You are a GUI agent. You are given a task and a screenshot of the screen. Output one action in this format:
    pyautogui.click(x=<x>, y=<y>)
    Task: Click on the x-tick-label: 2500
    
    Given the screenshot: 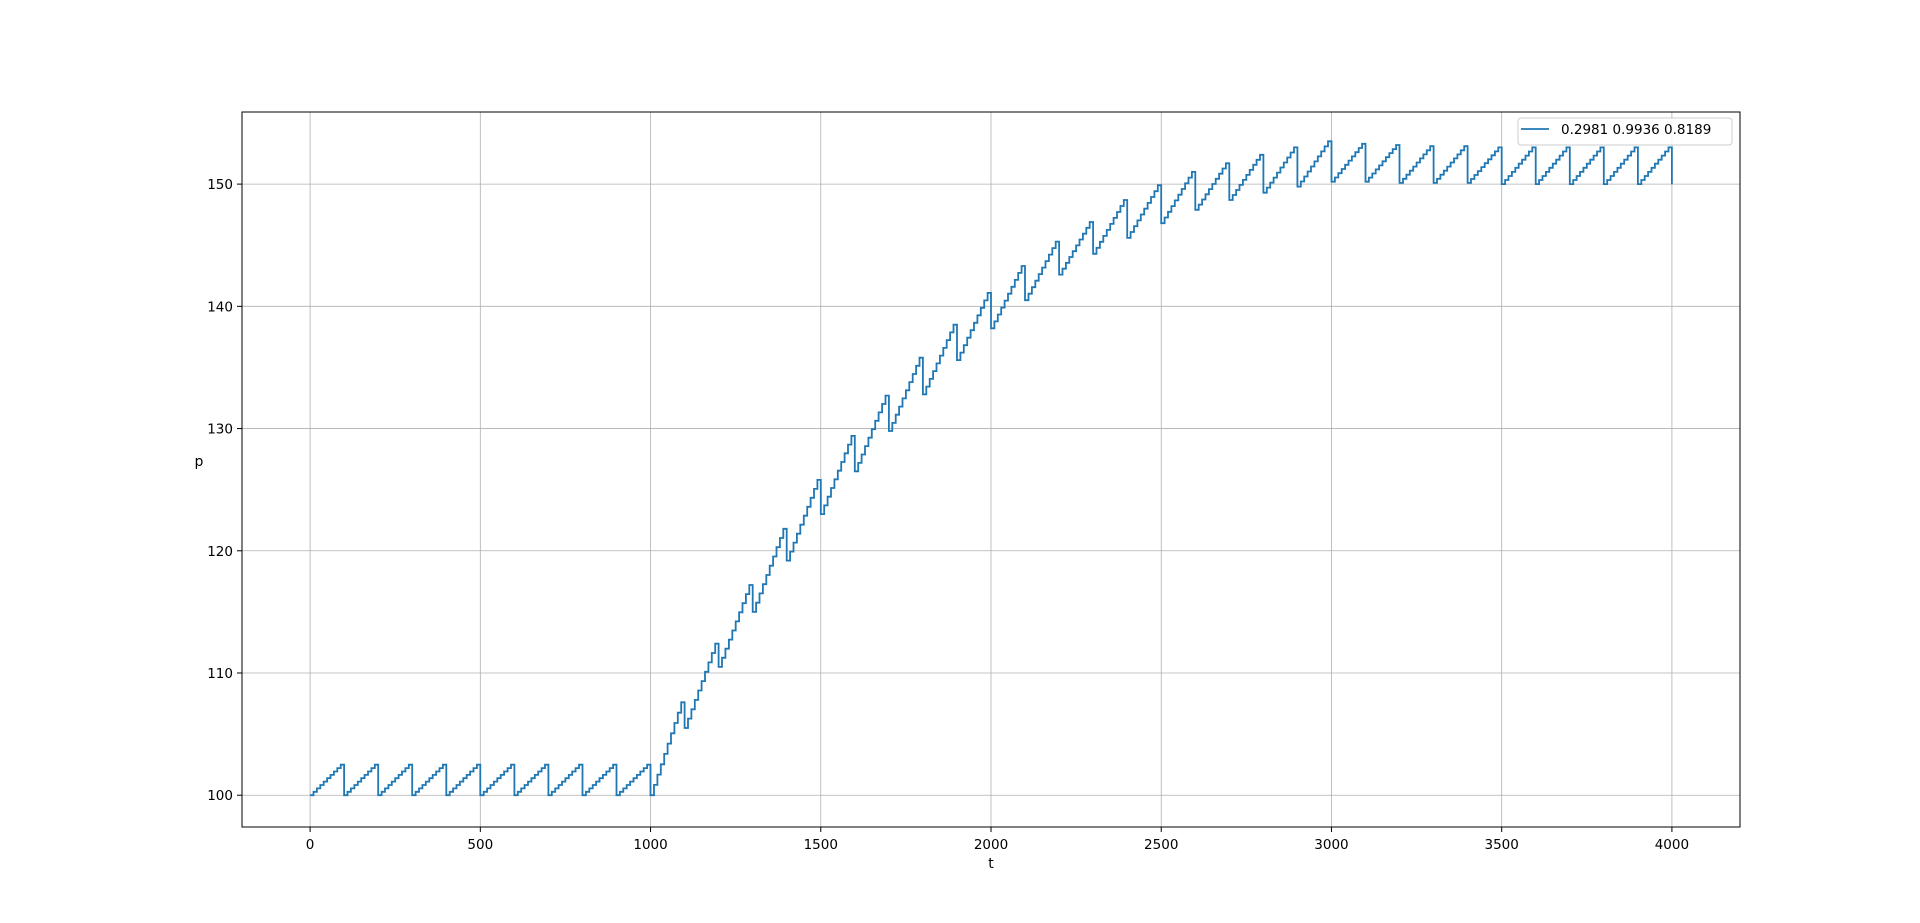 What is the action you would take?
    pyautogui.click(x=1161, y=845)
    